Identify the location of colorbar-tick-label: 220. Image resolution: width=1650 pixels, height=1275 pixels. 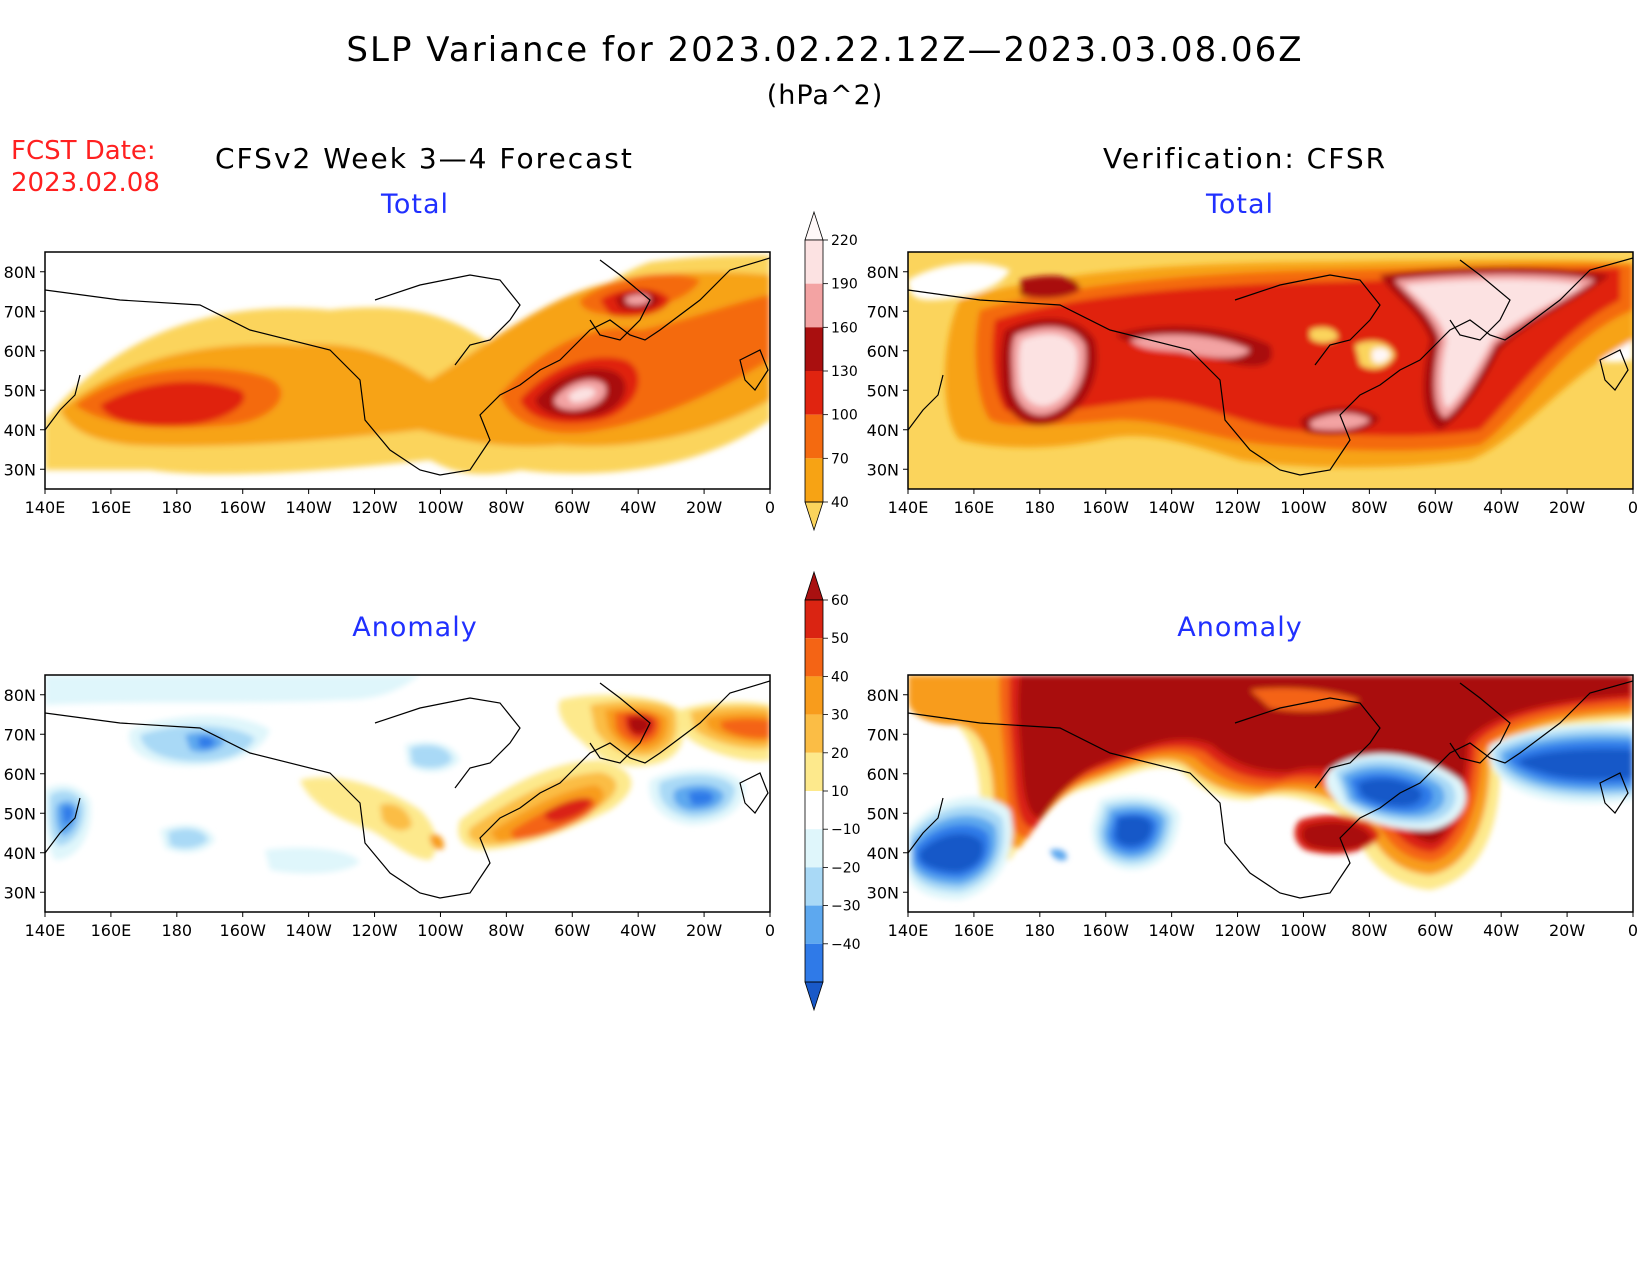
(844, 241).